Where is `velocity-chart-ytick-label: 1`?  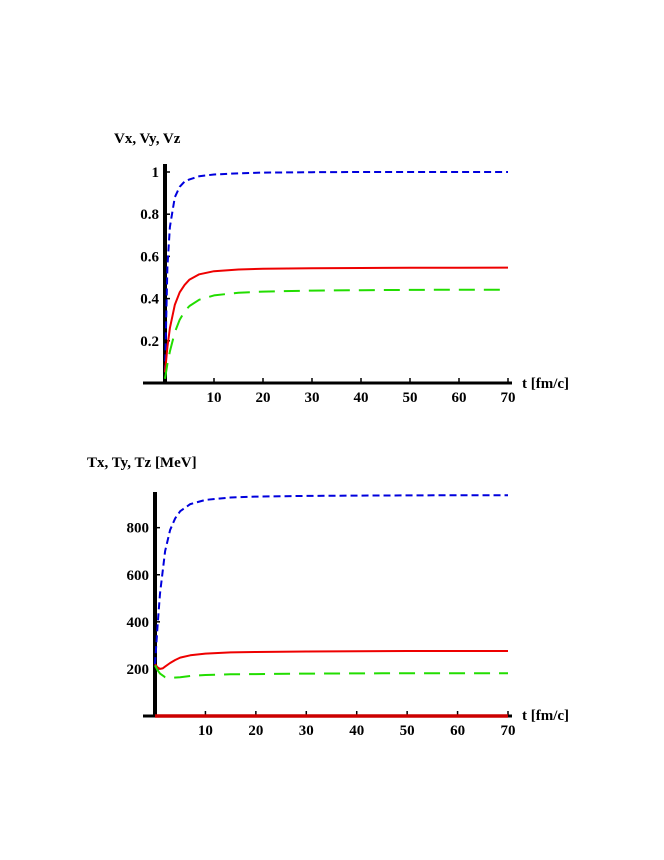
velocity-chart-ytick-label: 1 is located at coordinates (156, 173).